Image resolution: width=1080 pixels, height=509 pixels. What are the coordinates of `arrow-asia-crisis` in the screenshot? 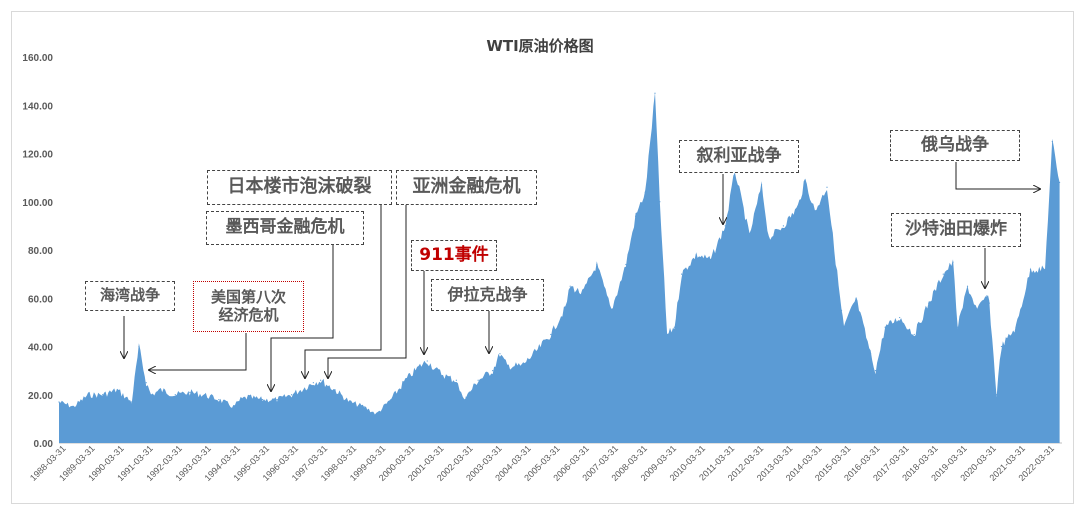 It's located at (367, 291).